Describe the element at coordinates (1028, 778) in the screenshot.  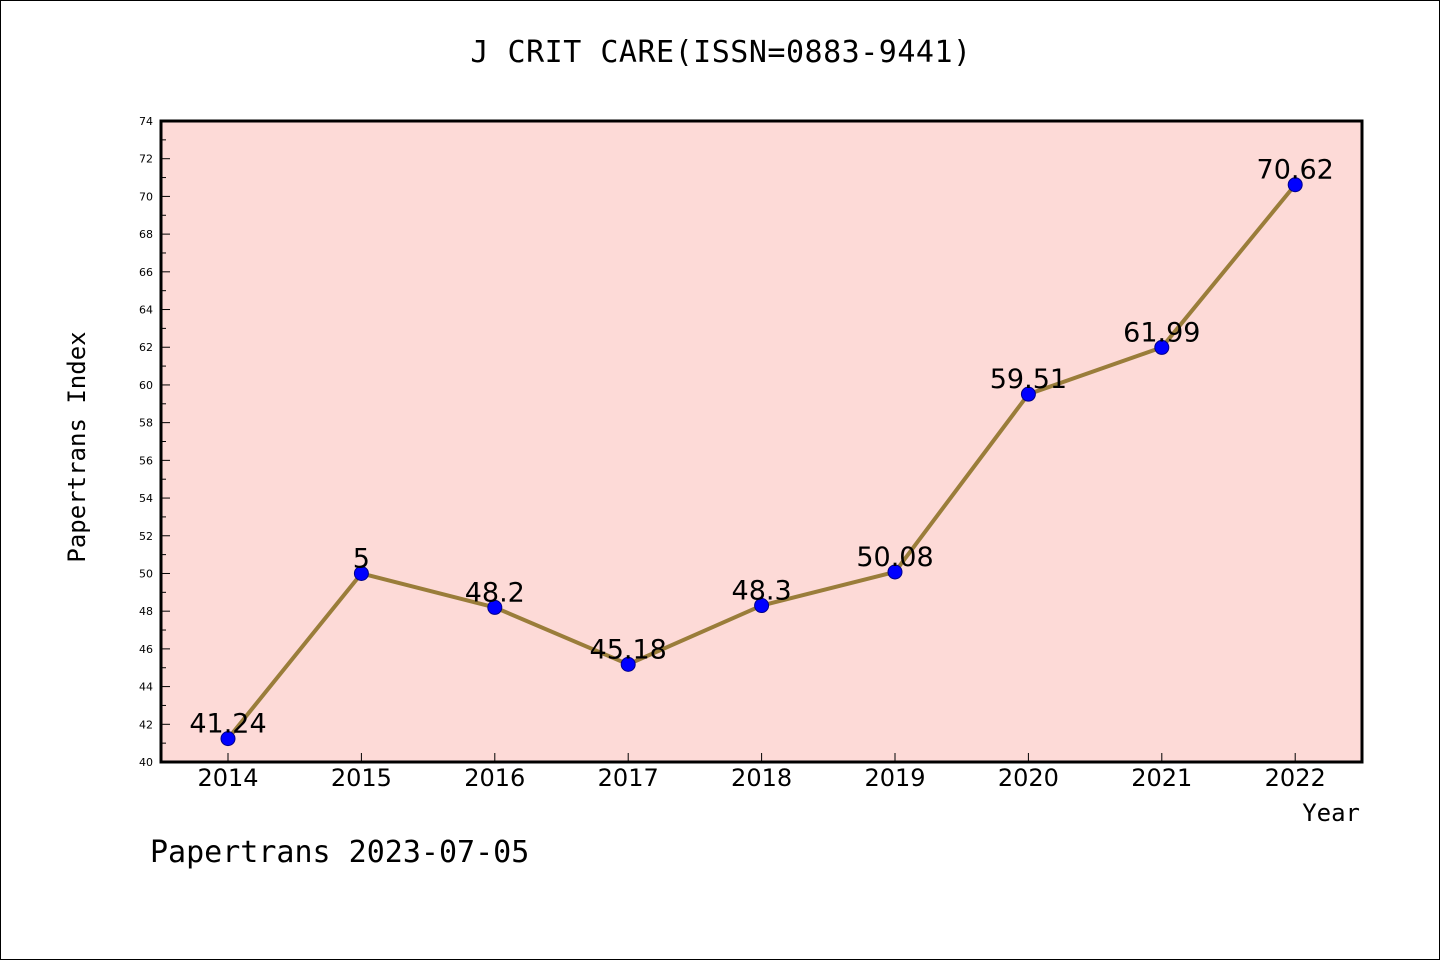
I see `x-tick-label: 2020` at that location.